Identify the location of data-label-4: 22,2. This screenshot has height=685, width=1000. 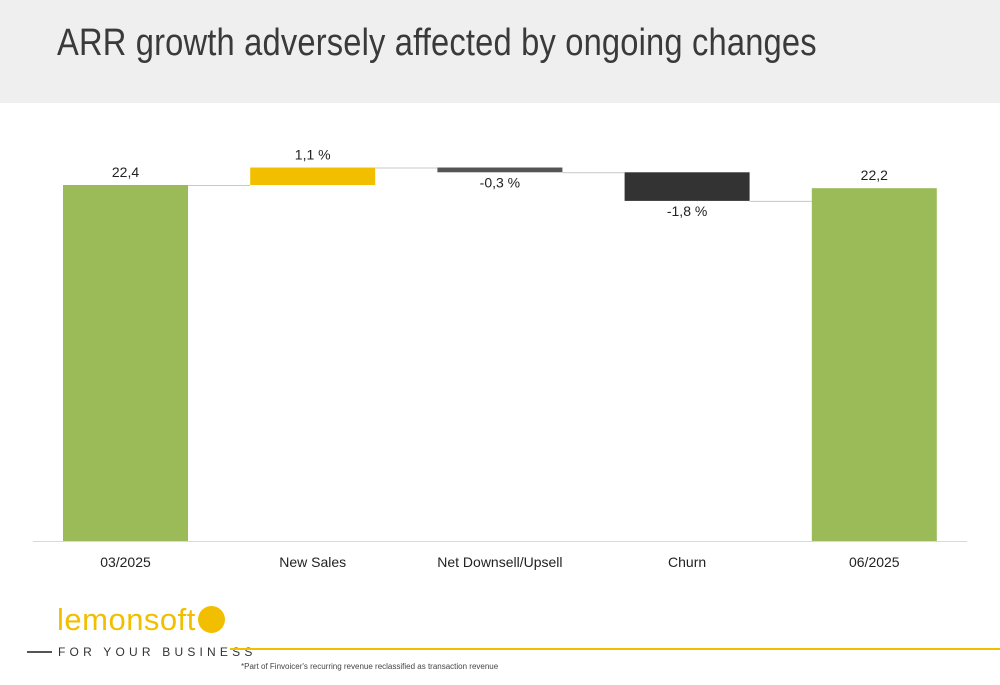
(874, 175).